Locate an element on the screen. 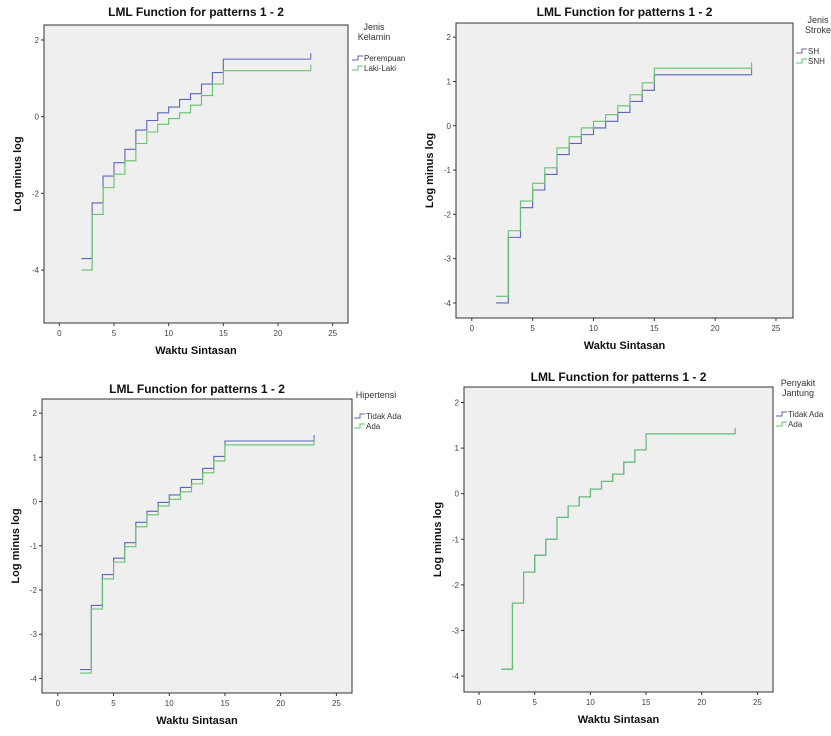  series-line-laki-laki is located at coordinates (196, 170).